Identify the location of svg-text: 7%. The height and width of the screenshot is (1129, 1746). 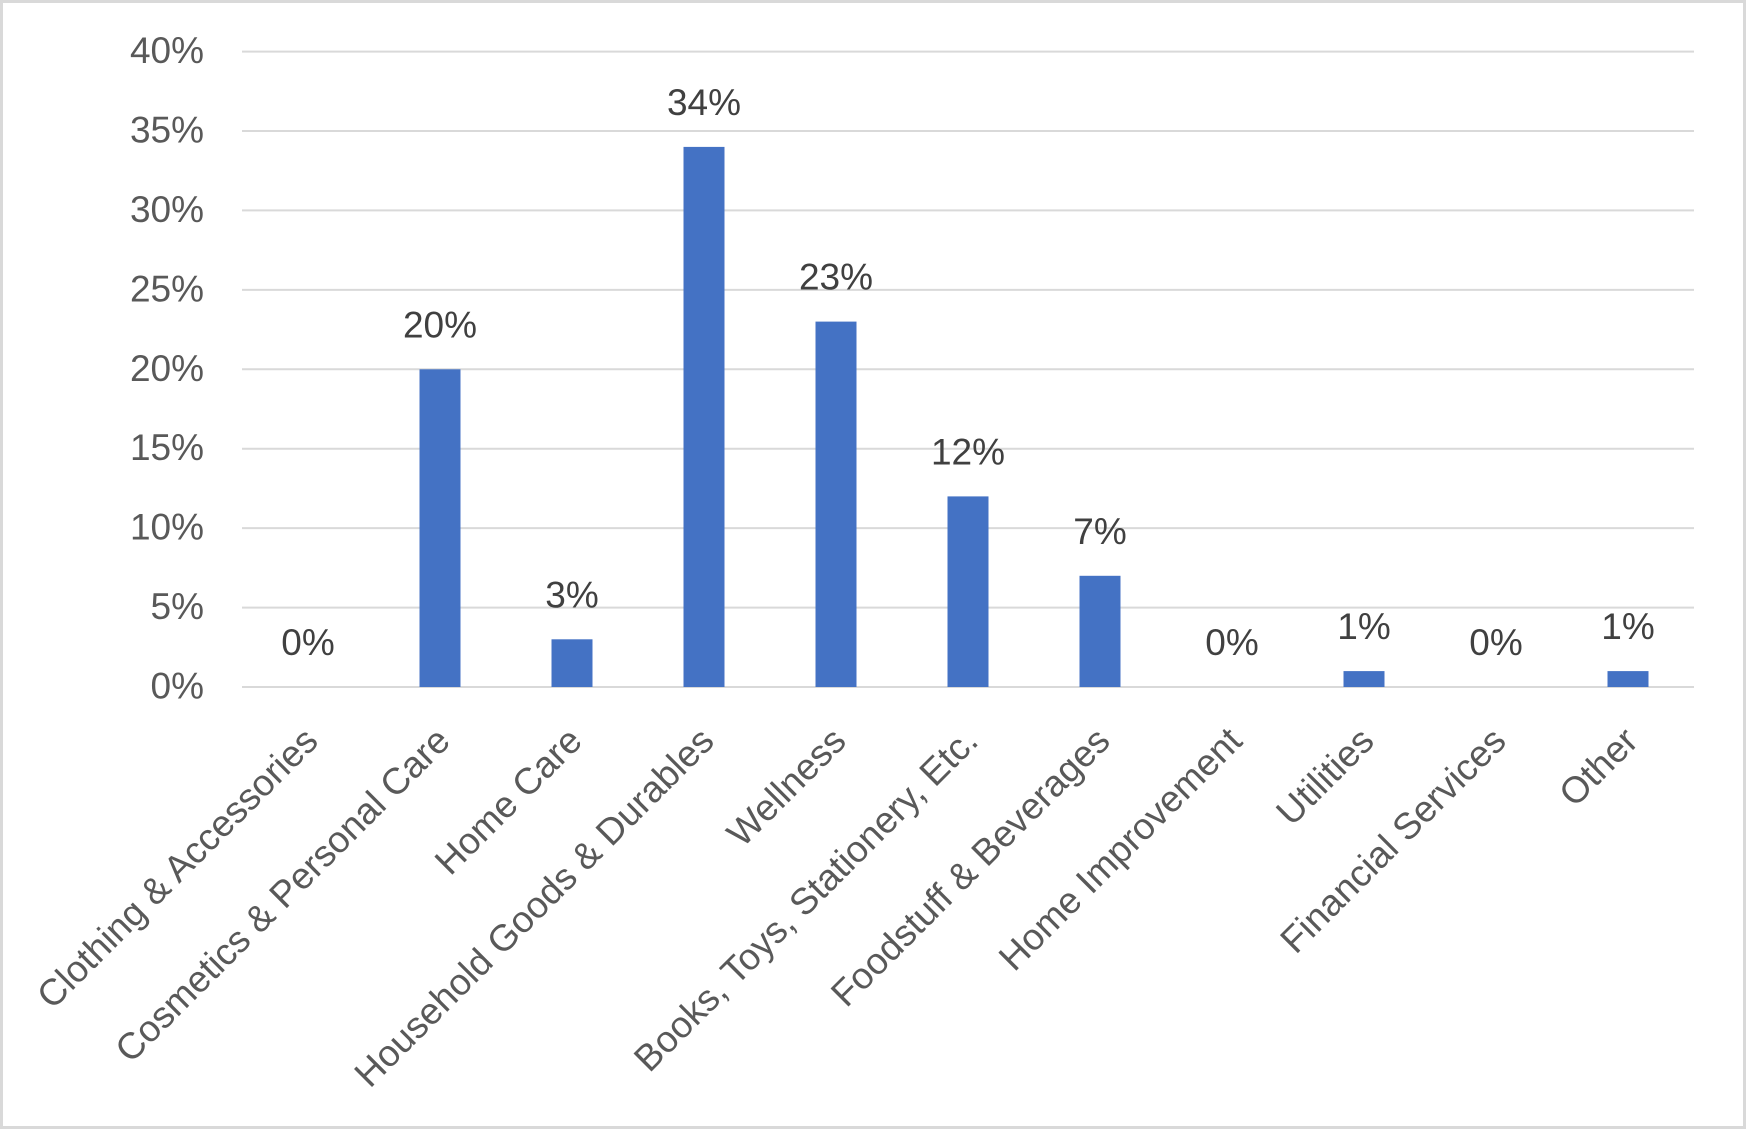
(1099, 531).